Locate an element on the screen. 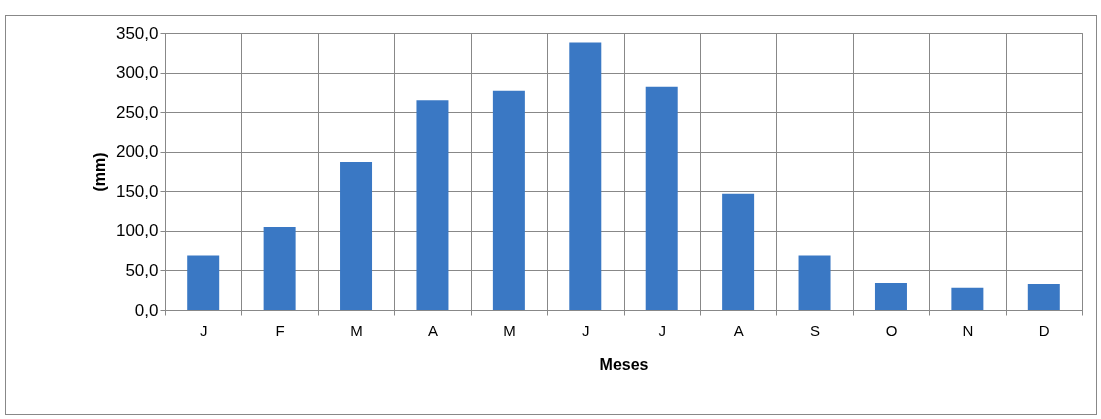 The height and width of the screenshot is (419, 1101). y-tick-label: 300,0 is located at coordinates (137, 73).